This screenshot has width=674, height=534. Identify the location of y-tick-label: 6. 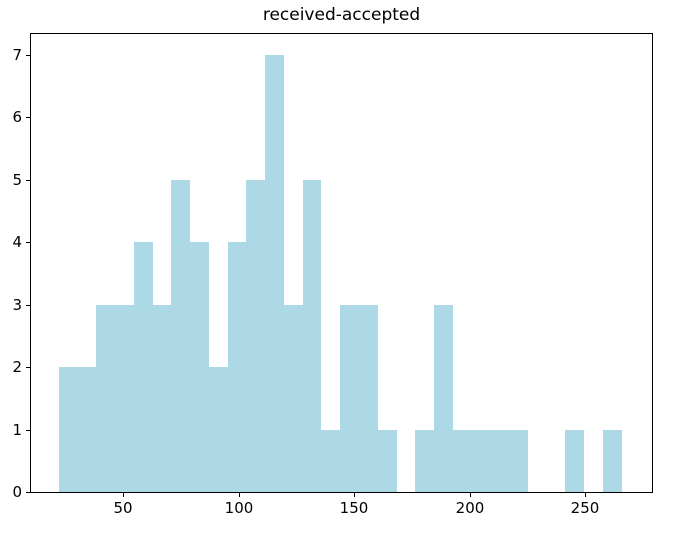
(17, 117).